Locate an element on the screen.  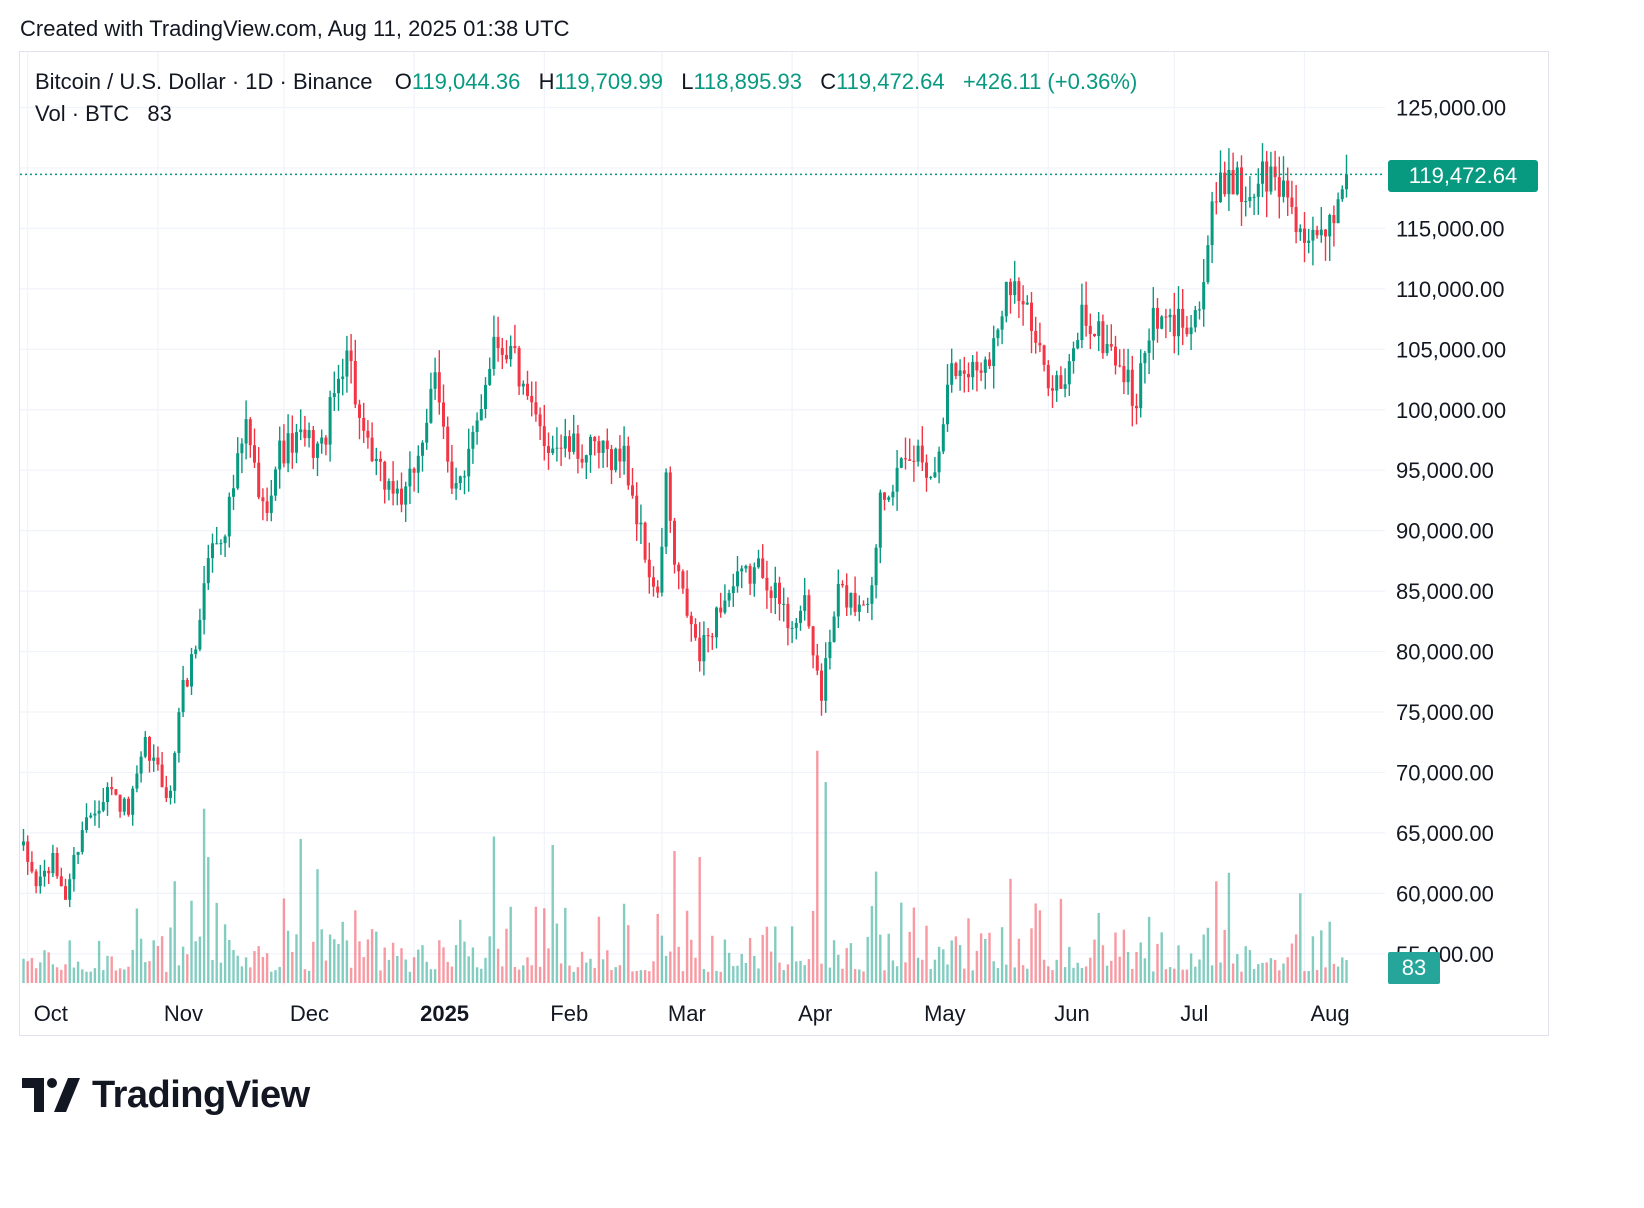
tradingview-logo: TradingView is located at coordinates (166, 1095).